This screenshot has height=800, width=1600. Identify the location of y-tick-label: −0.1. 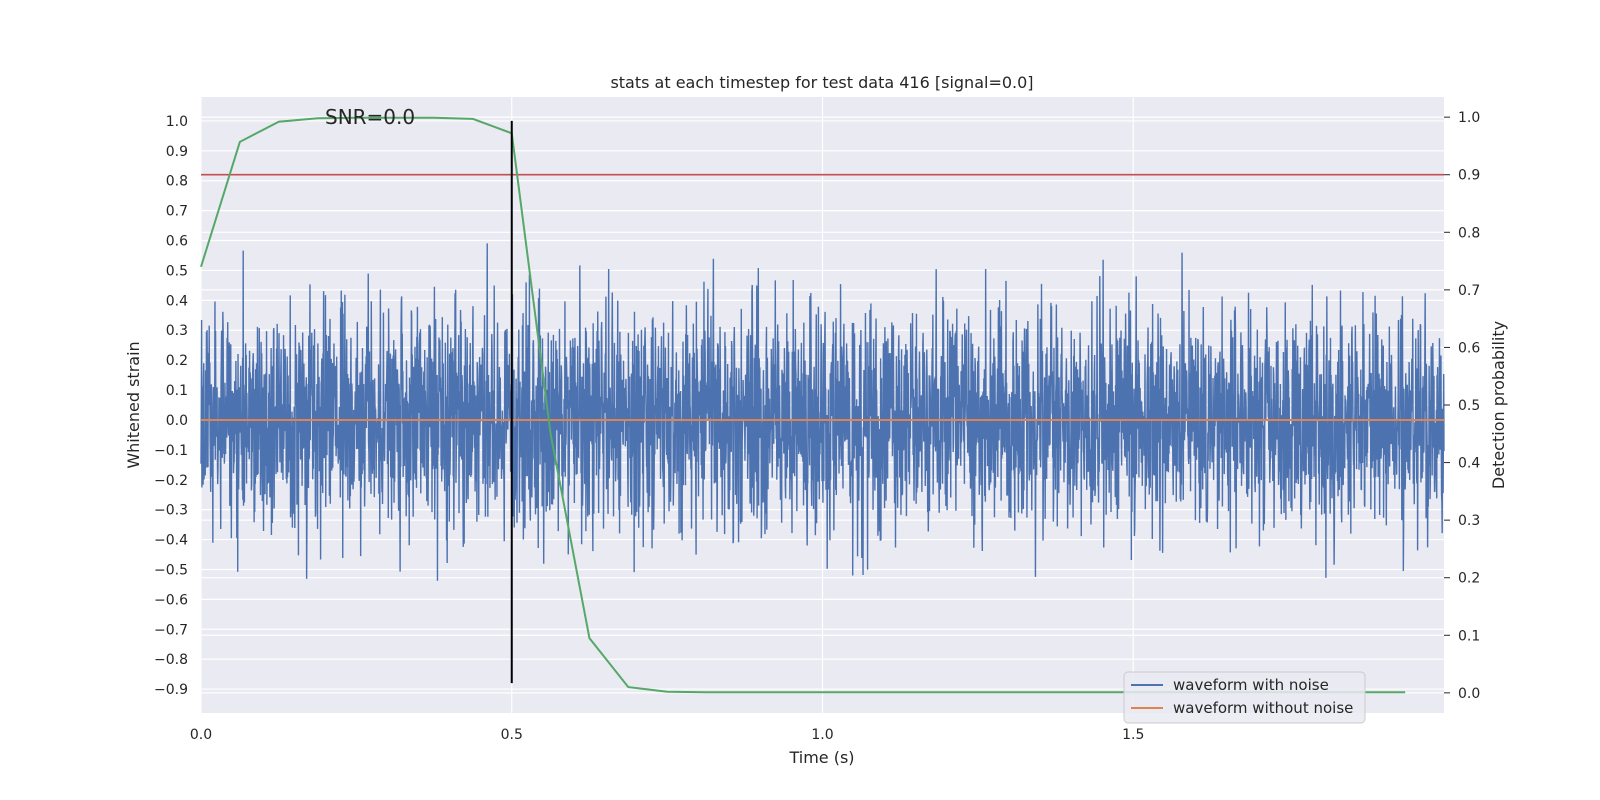
(171, 451).